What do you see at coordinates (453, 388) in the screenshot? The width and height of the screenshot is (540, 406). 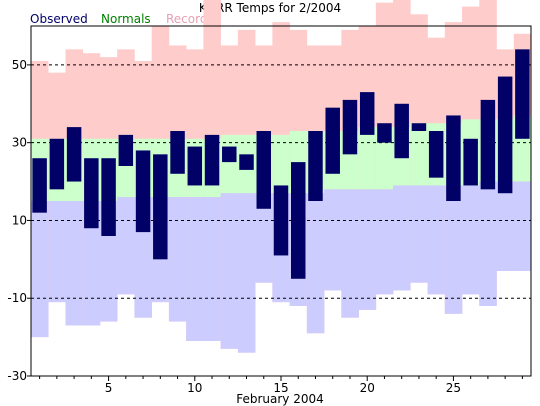 I see `x-tick-label-25: 25` at bounding box center [453, 388].